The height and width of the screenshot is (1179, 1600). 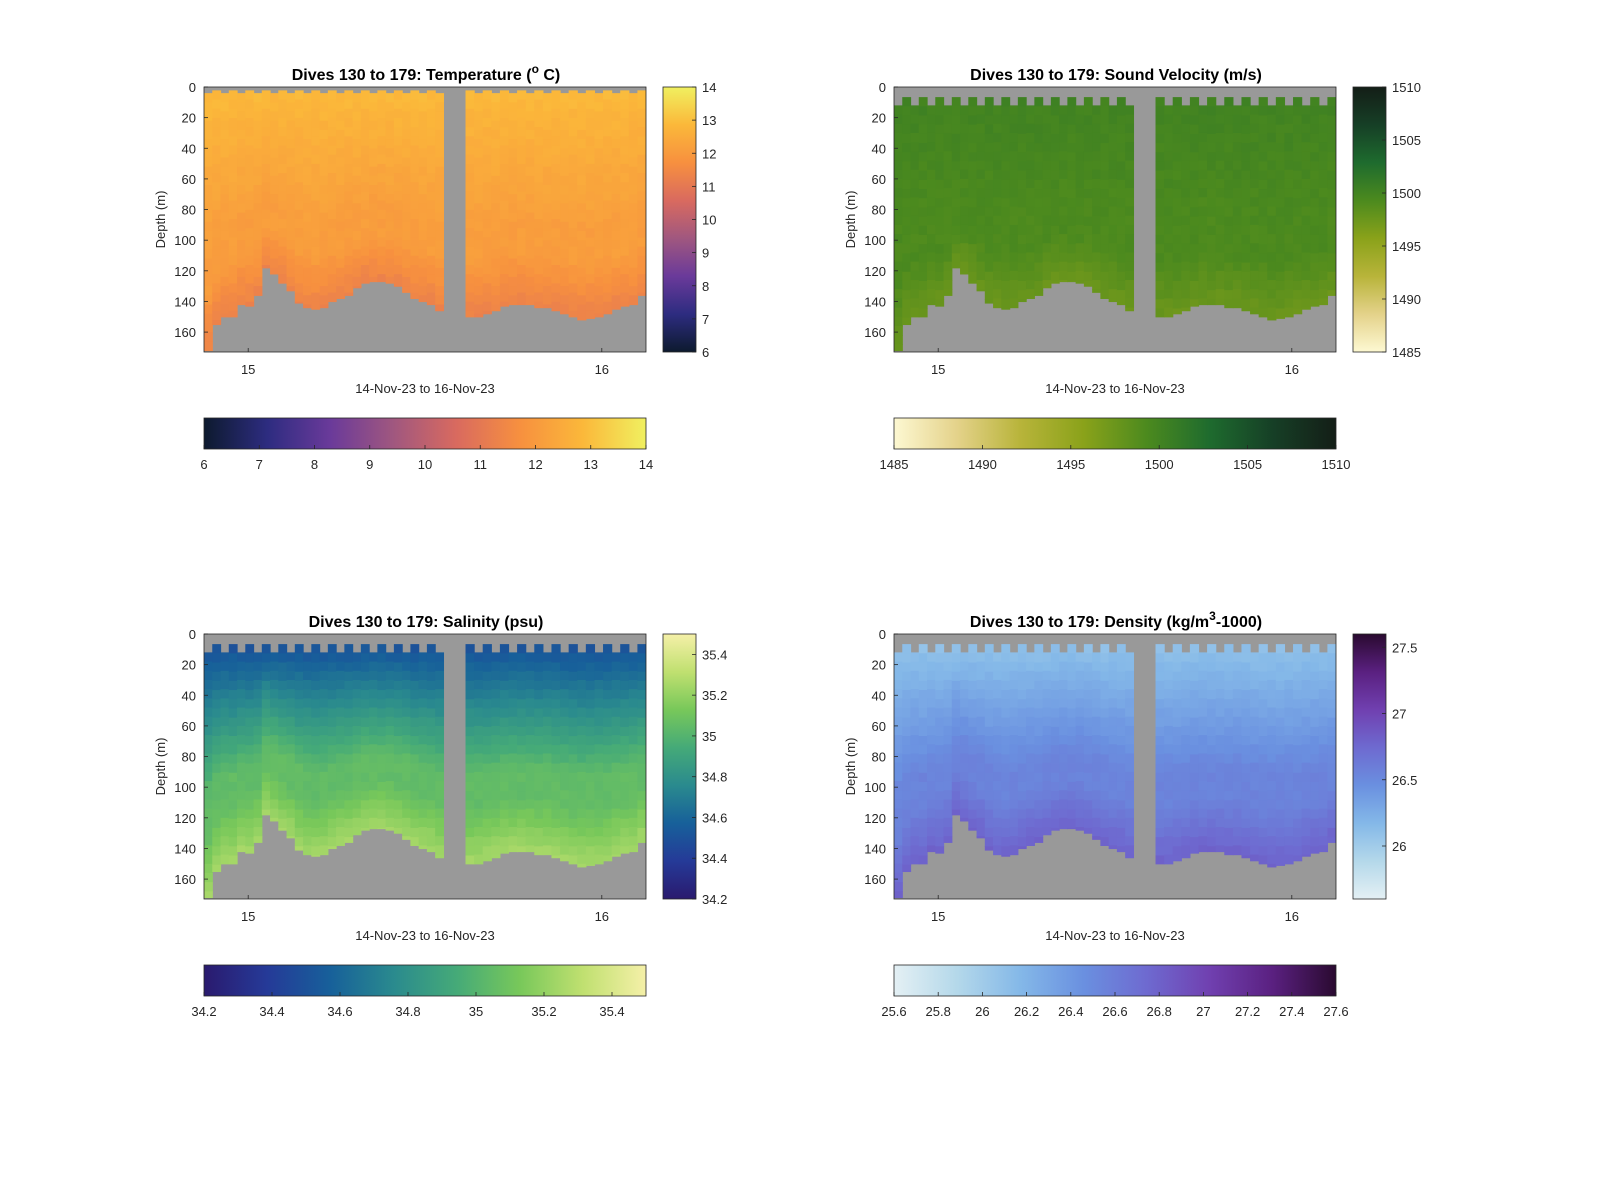 I want to click on y-tick-label: 40, so click(x=189, y=148).